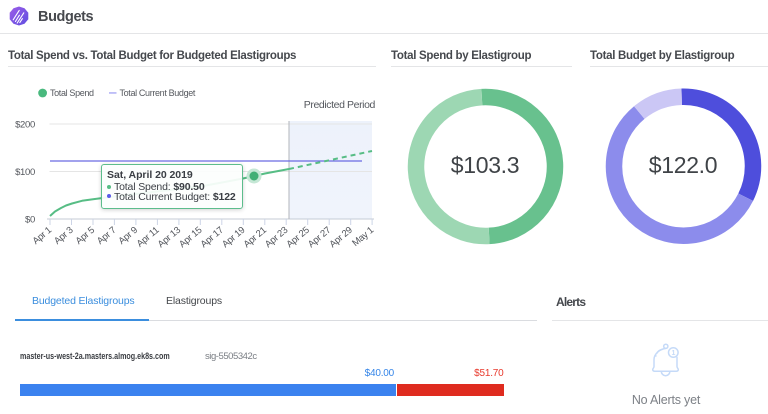 The image size is (768, 414). Describe the element at coordinates (25, 172) in the screenshot. I see `svg-text: $100` at that location.